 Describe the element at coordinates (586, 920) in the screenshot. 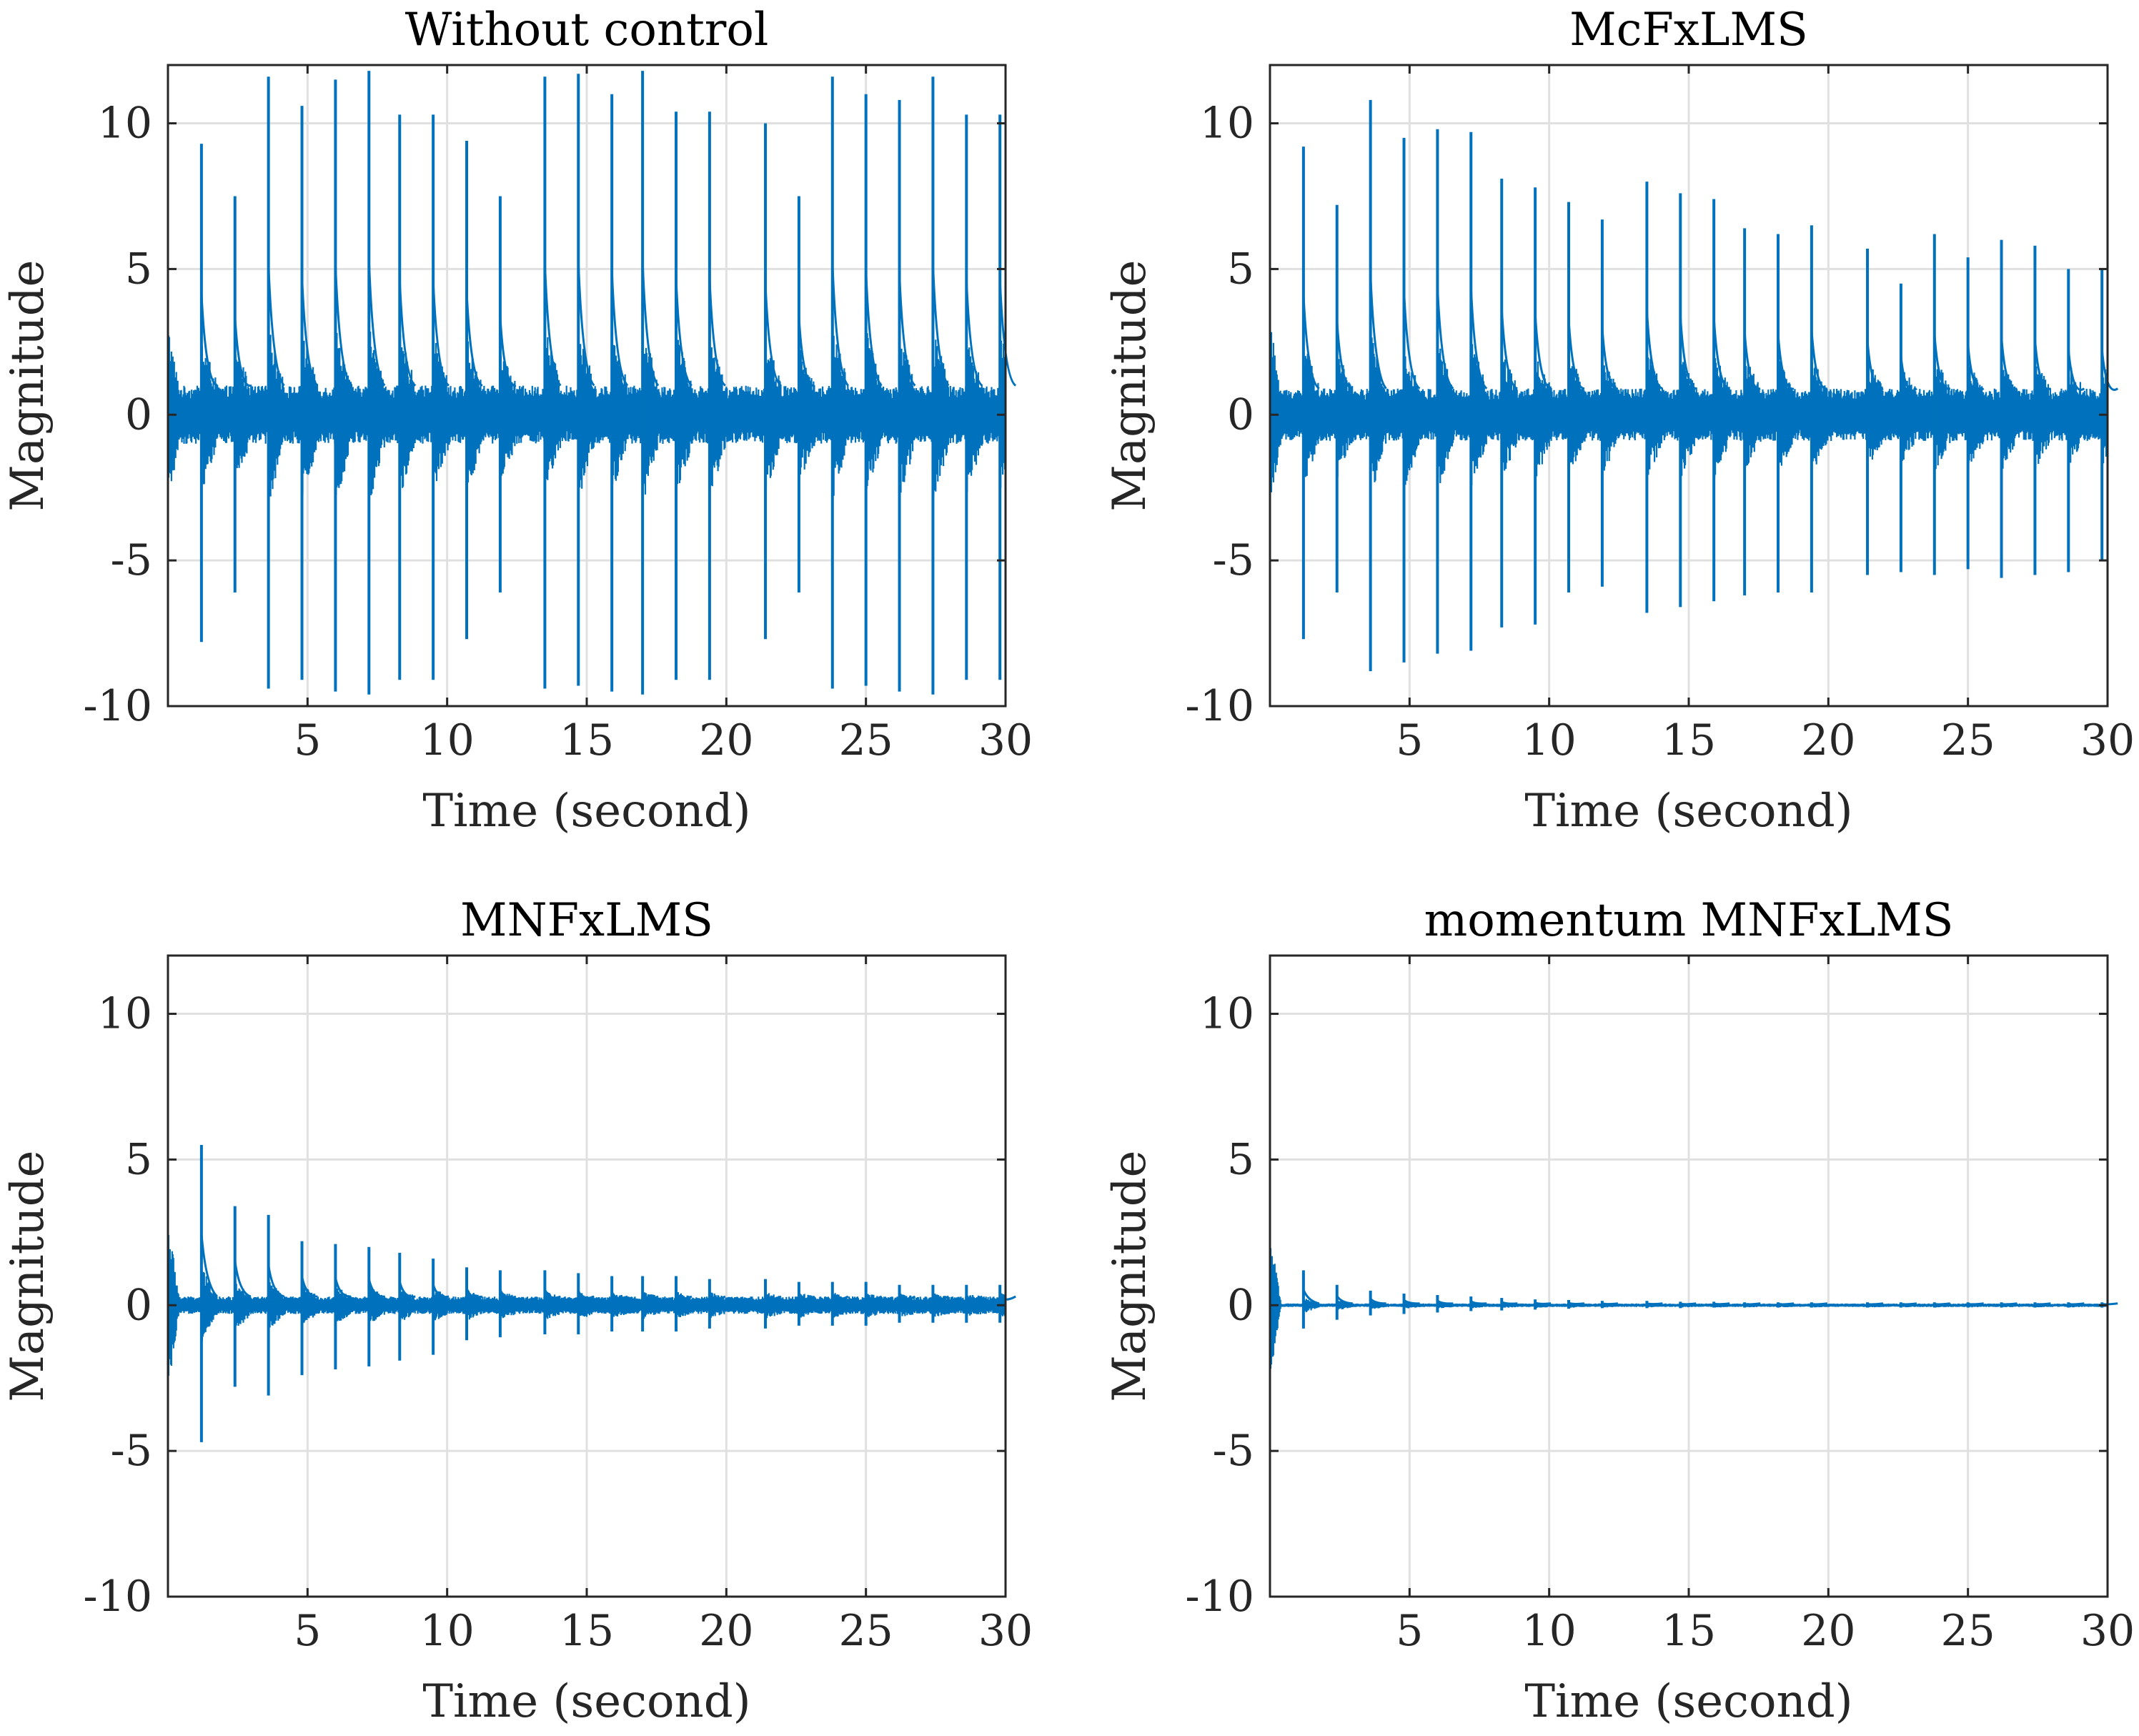

I see `chart-title: MNFxLMS` at that location.